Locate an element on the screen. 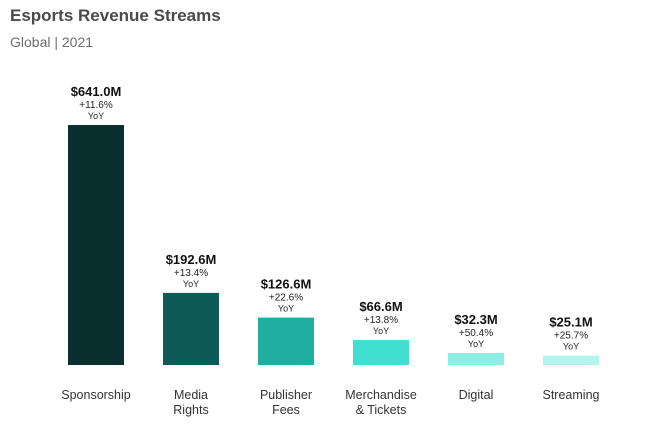 This screenshot has width=650, height=442. yoy-text-4: YoY is located at coordinates (476, 344).